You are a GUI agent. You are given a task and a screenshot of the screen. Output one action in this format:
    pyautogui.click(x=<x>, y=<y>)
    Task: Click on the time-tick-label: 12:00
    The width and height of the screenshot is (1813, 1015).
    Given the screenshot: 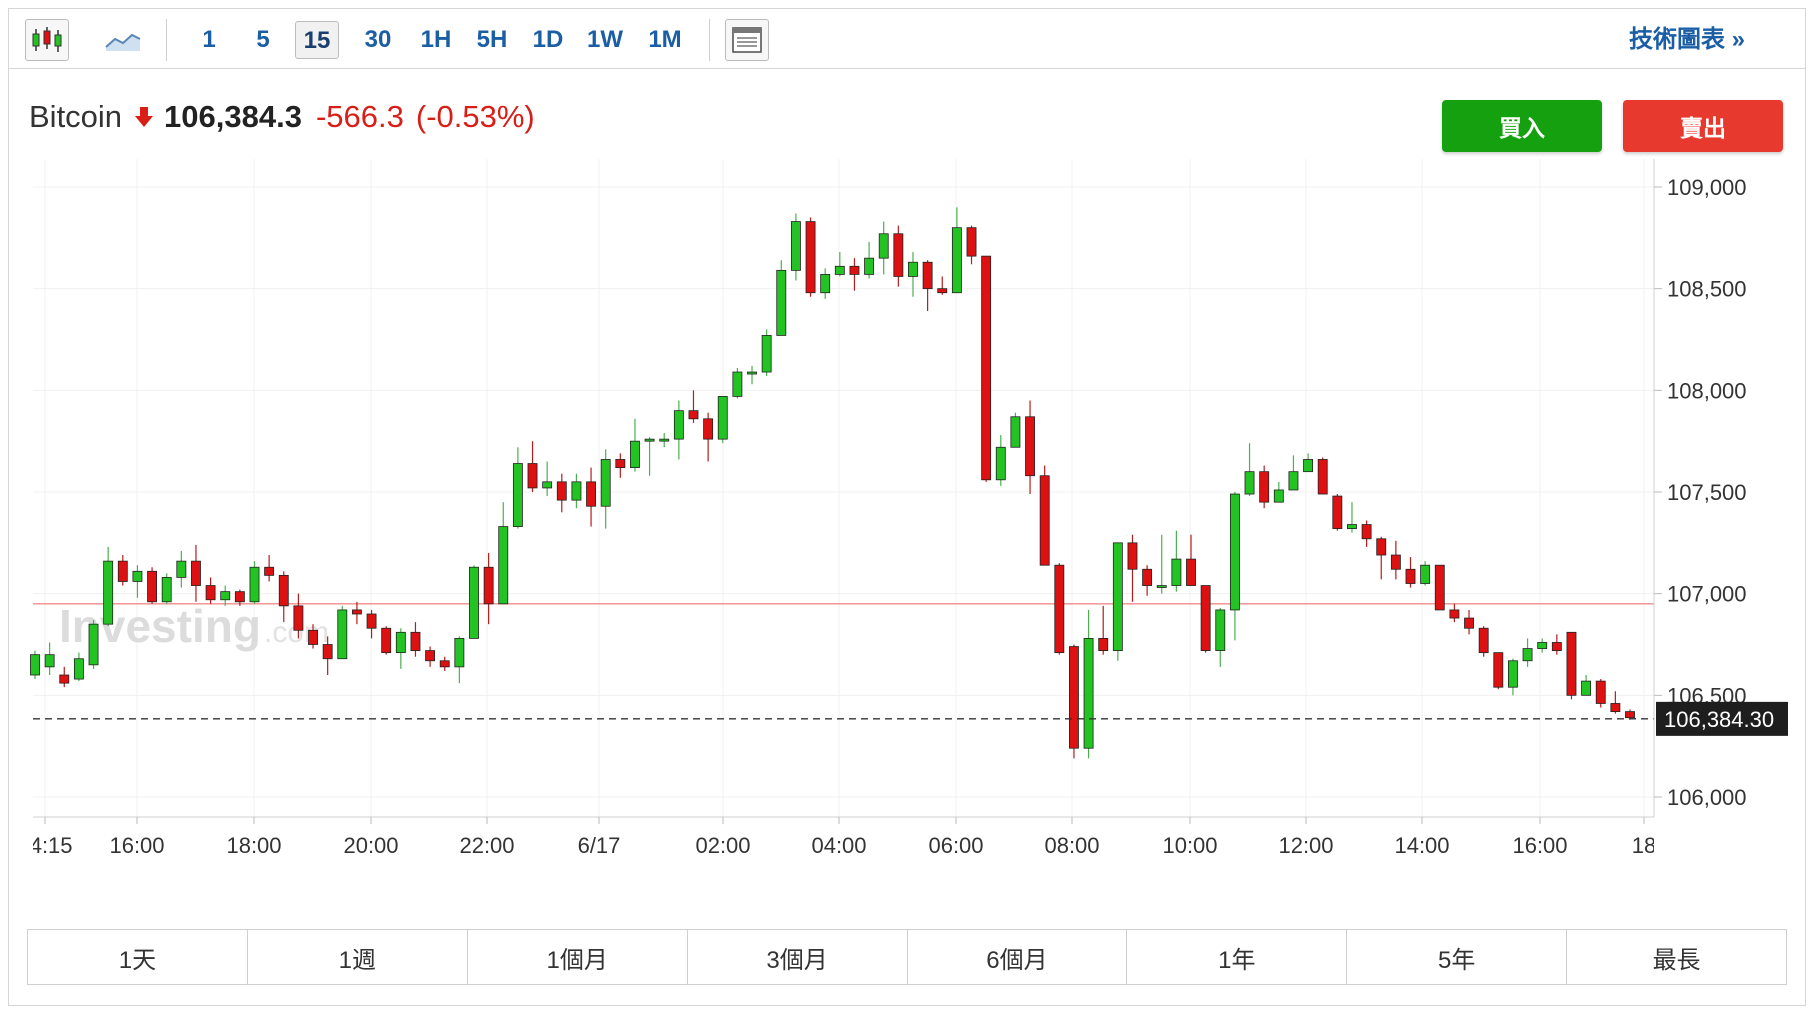 What is the action you would take?
    pyautogui.click(x=1305, y=845)
    